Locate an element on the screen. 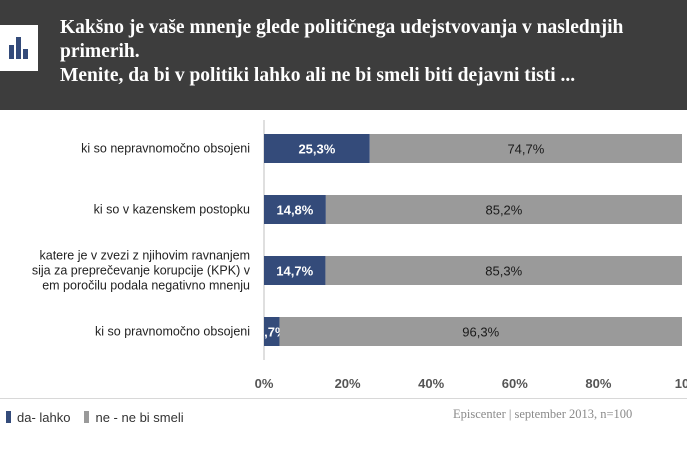  chart-legend: da- lahko ne - ne bi smeli is located at coordinates (95, 417).